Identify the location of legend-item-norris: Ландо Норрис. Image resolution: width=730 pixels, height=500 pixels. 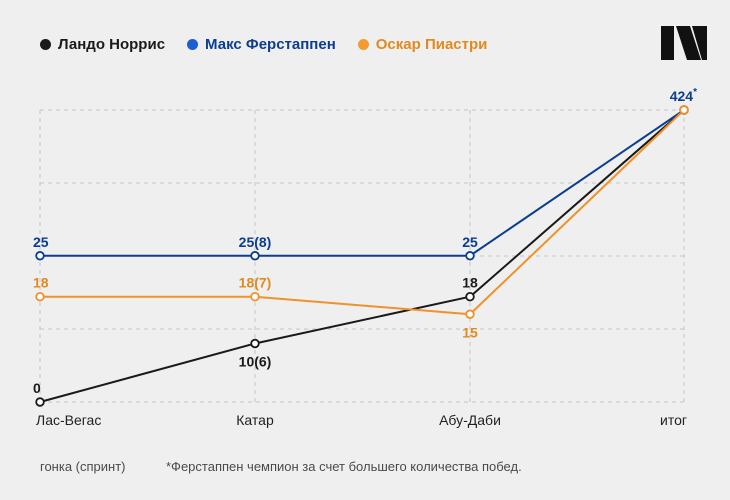
(102, 44).